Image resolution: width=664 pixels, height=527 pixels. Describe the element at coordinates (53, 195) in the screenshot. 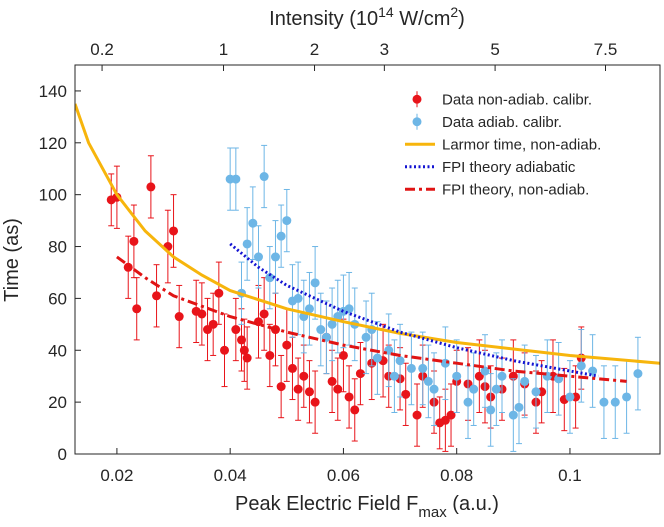

I see `y-tick-label: 100` at that location.